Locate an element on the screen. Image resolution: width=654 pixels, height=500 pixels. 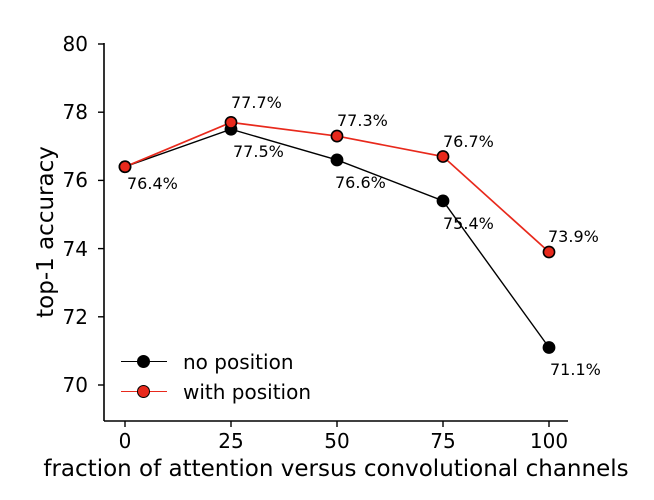
legend-item-no-position: no position is located at coordinates (216, 362).